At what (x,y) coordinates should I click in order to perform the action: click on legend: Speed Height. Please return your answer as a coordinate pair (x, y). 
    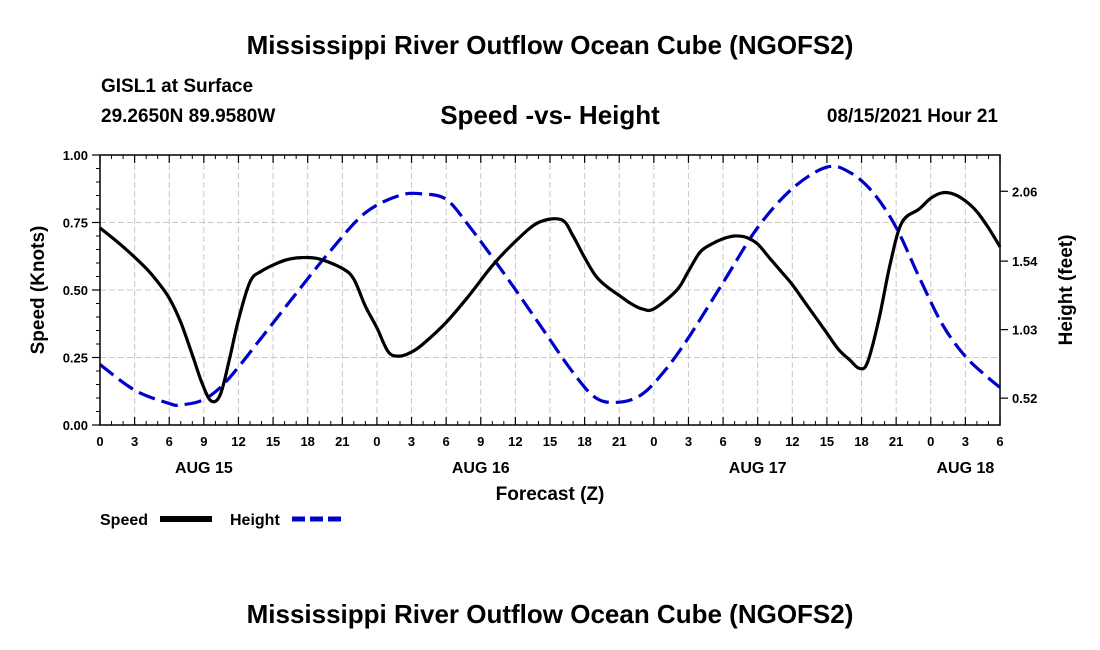
    Looking at the image, I should click on (221, 520).